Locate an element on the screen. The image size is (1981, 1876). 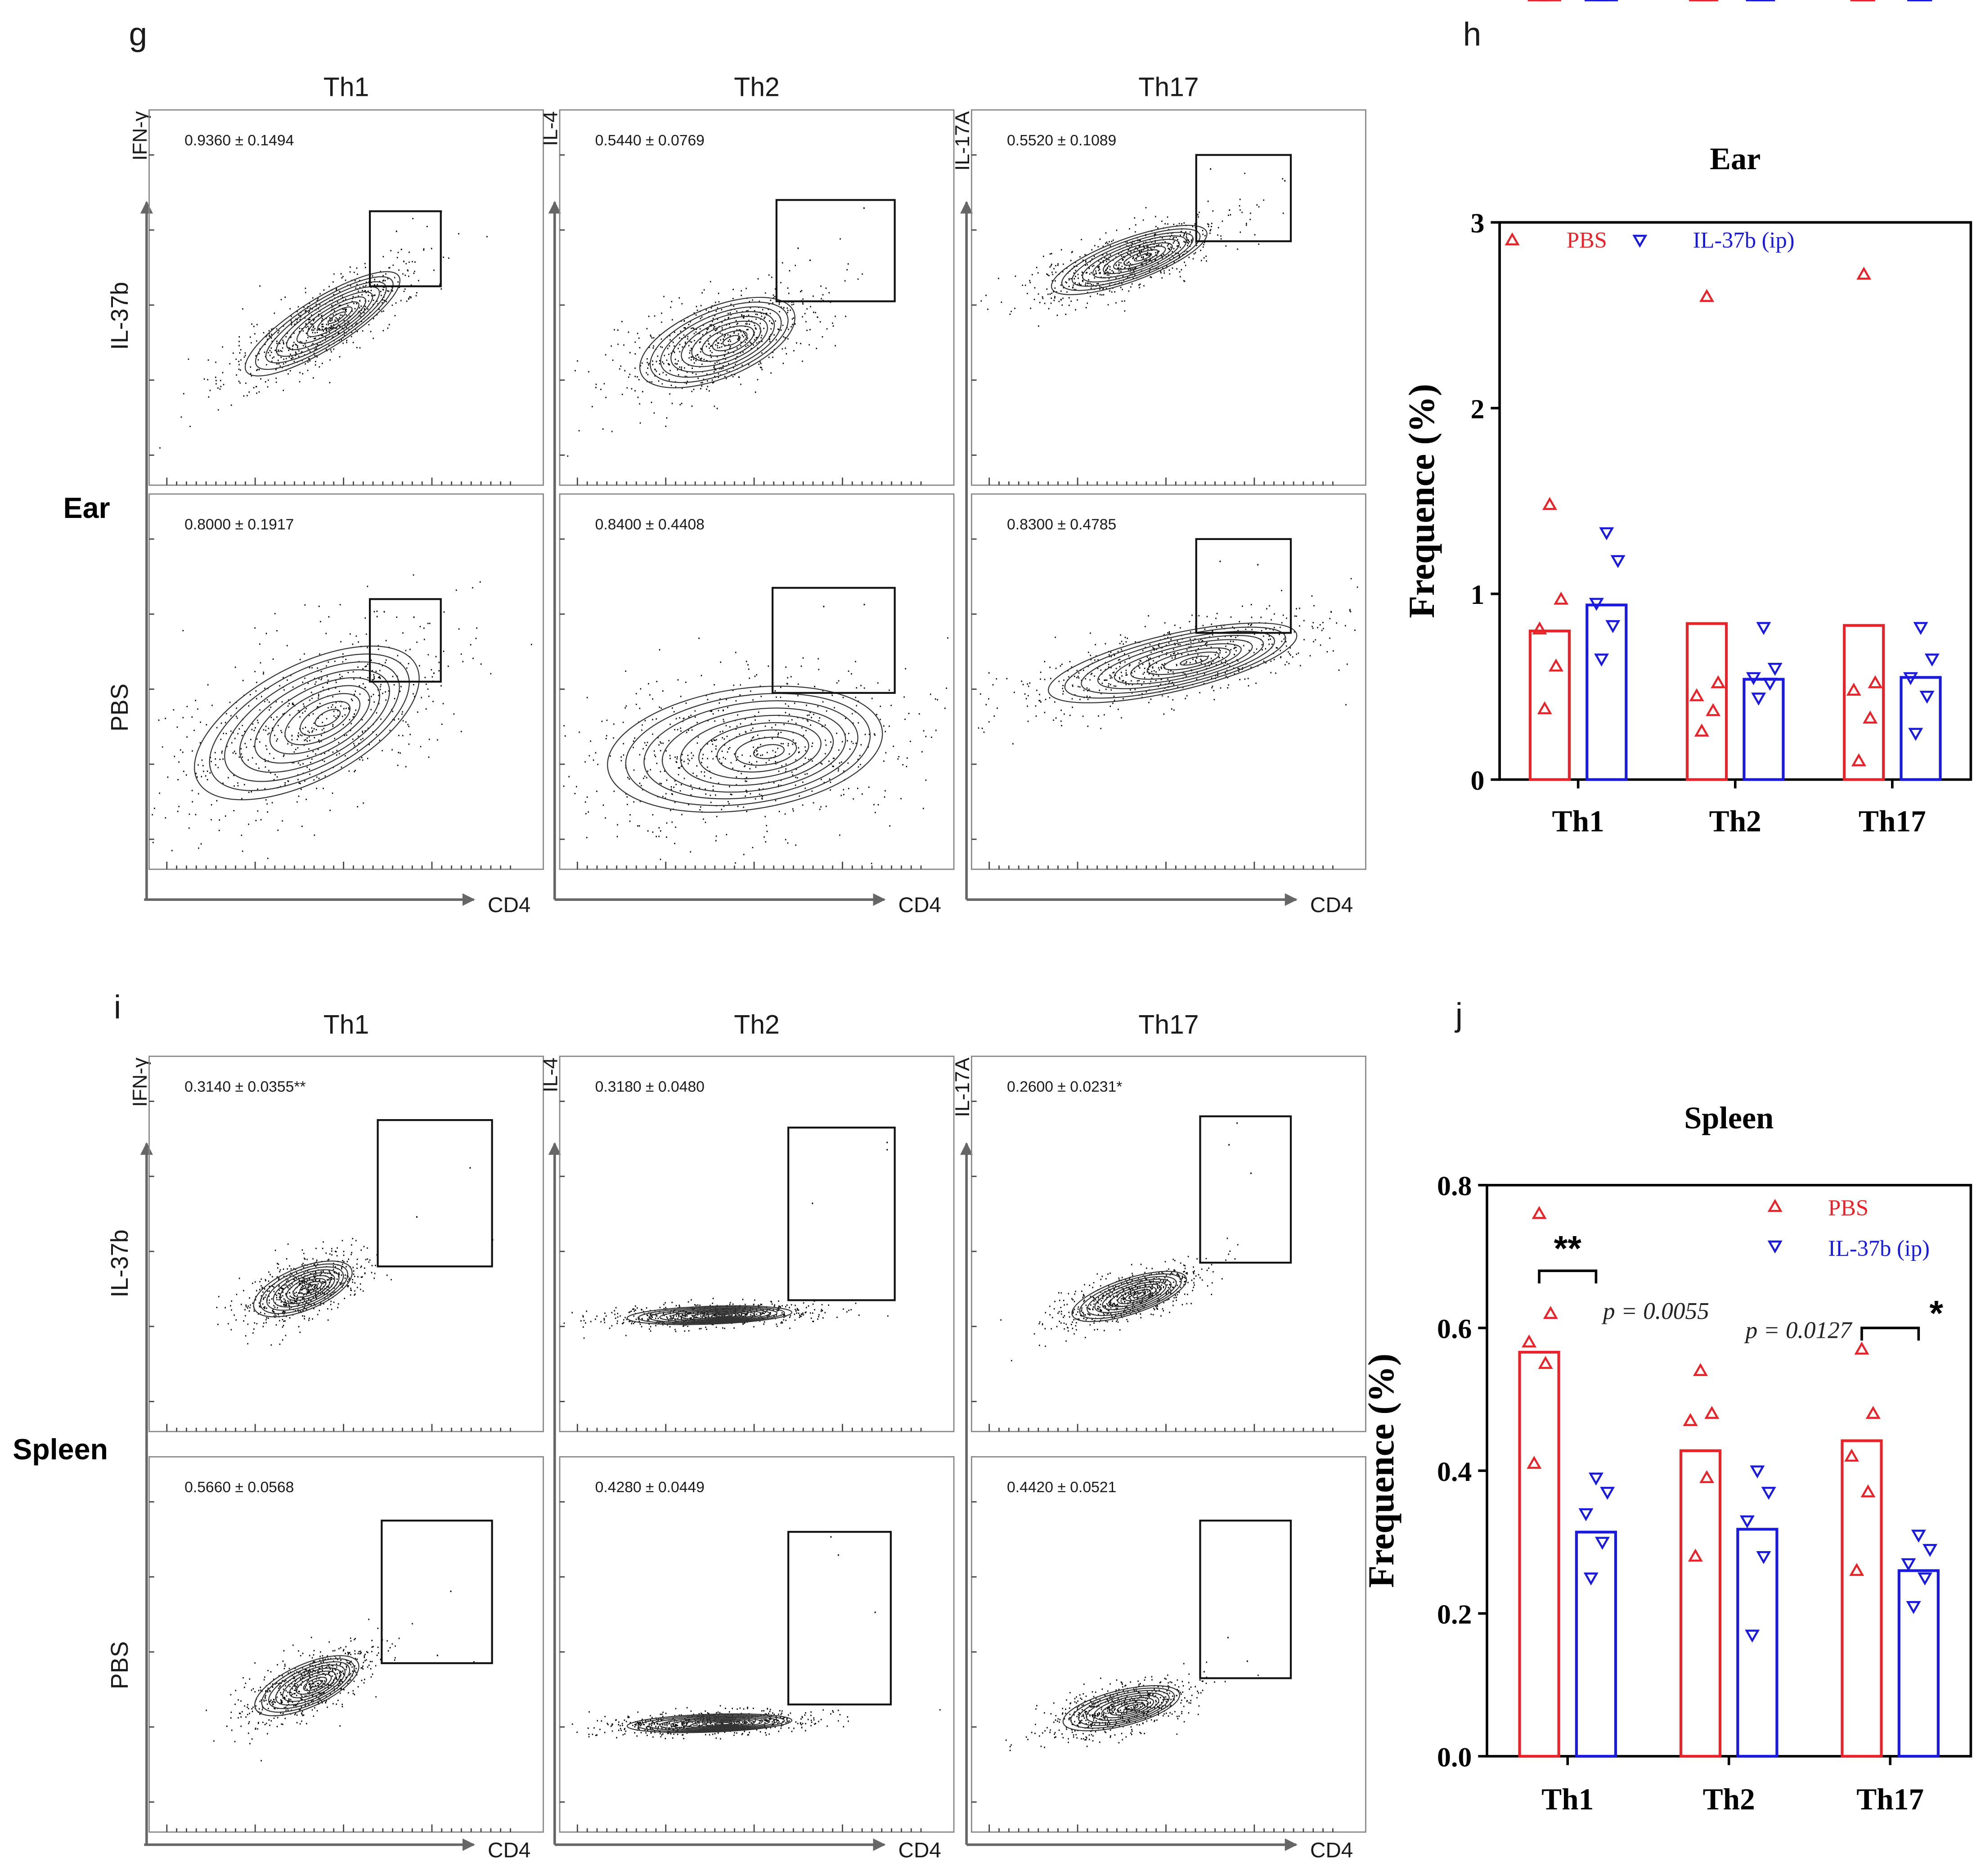
y-tick-label: 1 is located at coordinates (1477, 595).